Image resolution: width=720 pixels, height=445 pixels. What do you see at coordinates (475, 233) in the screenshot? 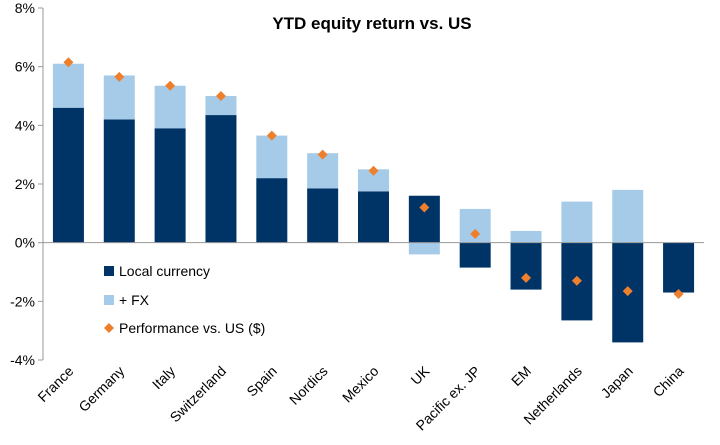
I see `marker-performance-pacific-ex-jp` at bounding box center [475, 233].